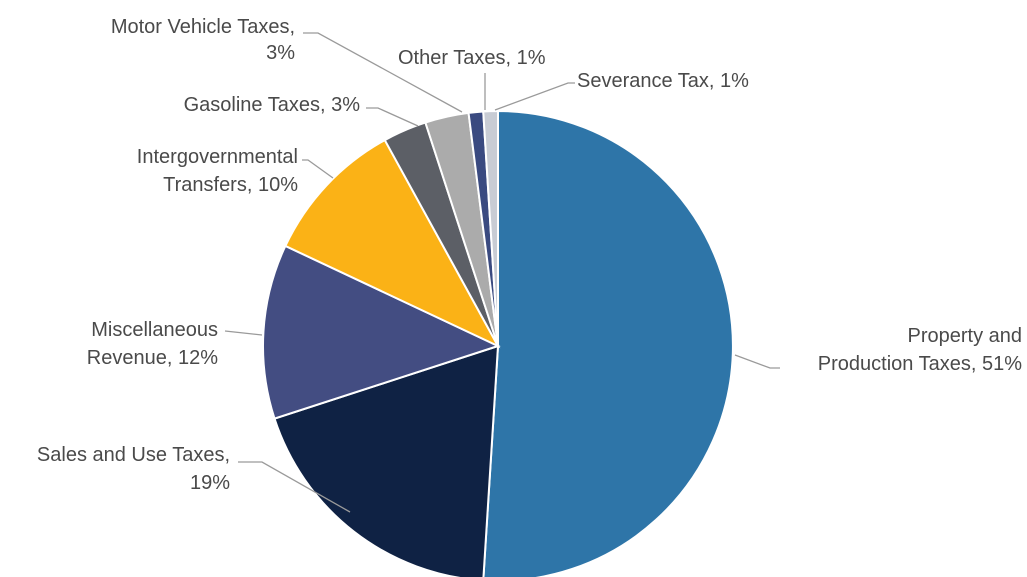  I want to click on slice-label-line: Other Taxes, 1%, so click(472, 58).